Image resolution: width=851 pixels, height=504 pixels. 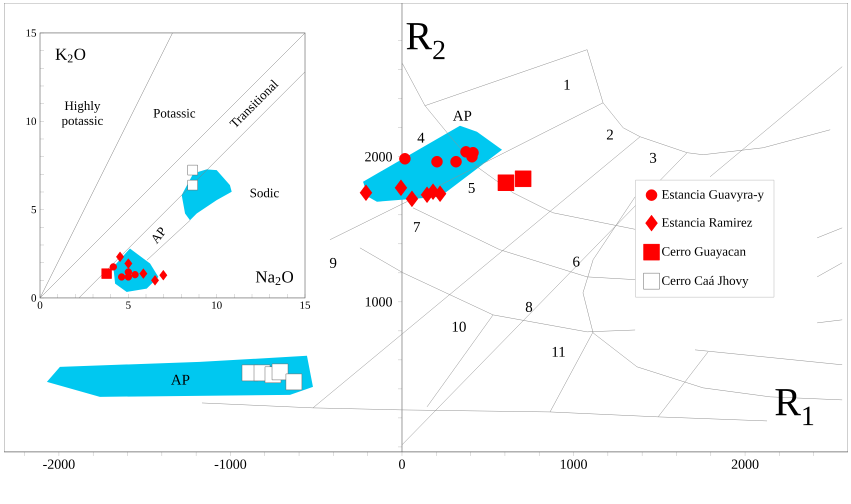 What do you see at coordinates (34, 210) in the screenshot?
I see `y-tick-label: 5` at bounding box center [34, 210].